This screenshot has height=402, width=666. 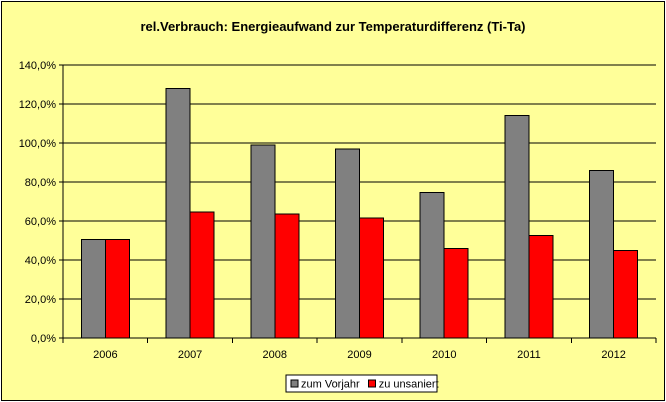 What do you see at coordinates (38, 66) in the screenshot?
I see `y-tick-label: 140,0%` at bounding box center [38, 66].